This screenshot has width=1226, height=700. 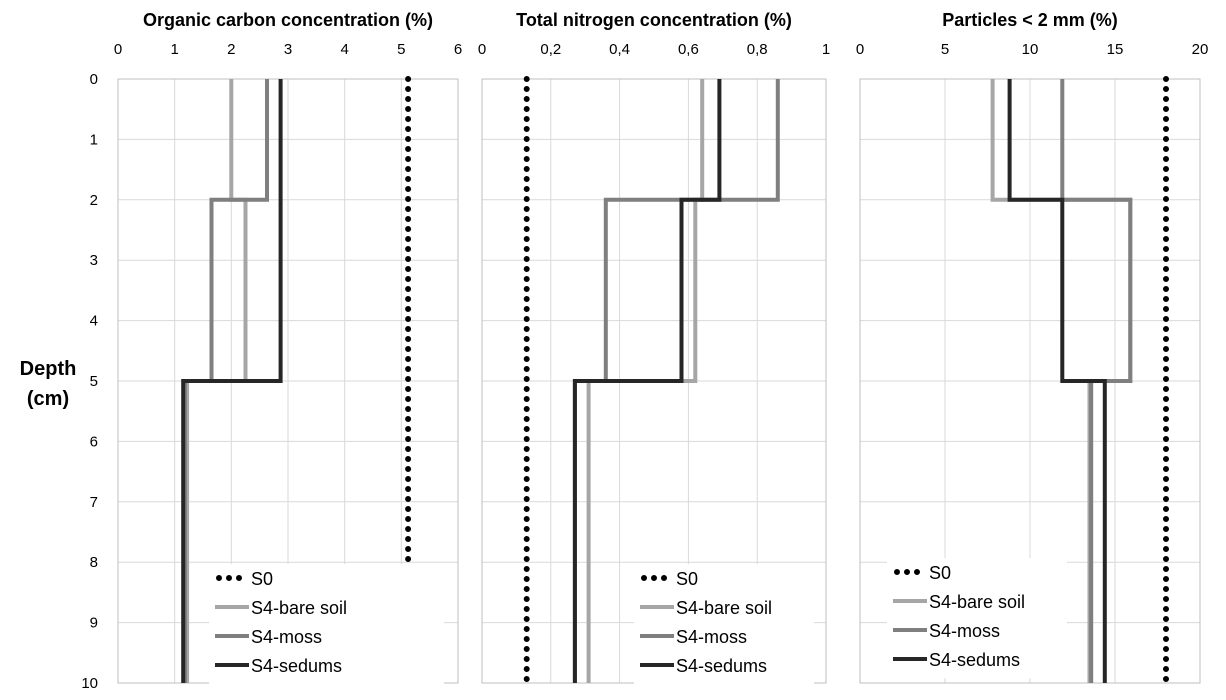 I want to click on x-tick-label: 0,2, so click(x=550, y=49).